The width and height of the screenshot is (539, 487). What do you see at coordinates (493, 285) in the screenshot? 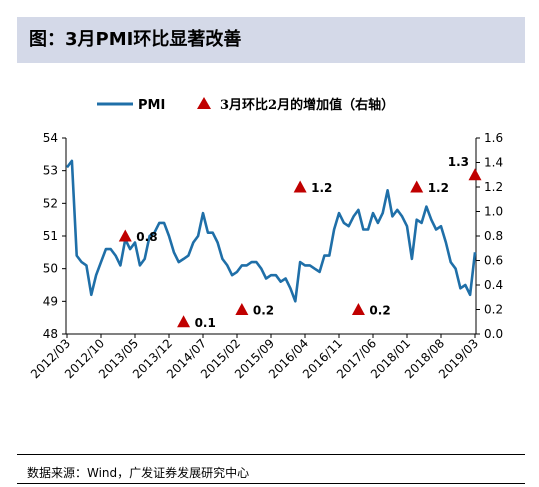
I see `y-right-tick-label: 0.4` at bounding box center [493, 285].